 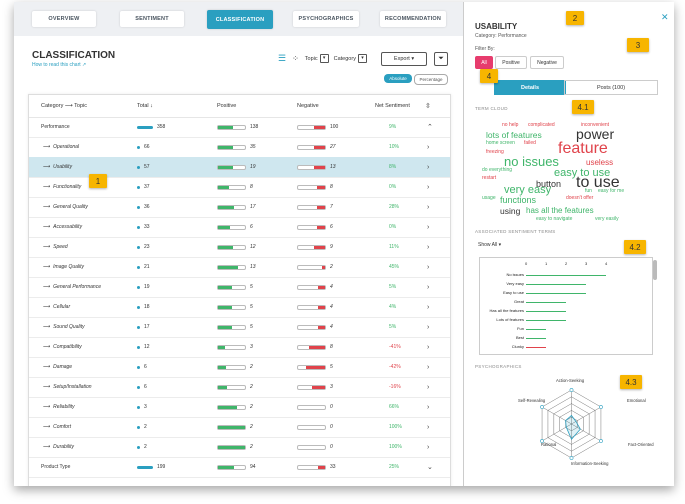 I want to click on col-total: Total ↓, so click(x=145, y=106).